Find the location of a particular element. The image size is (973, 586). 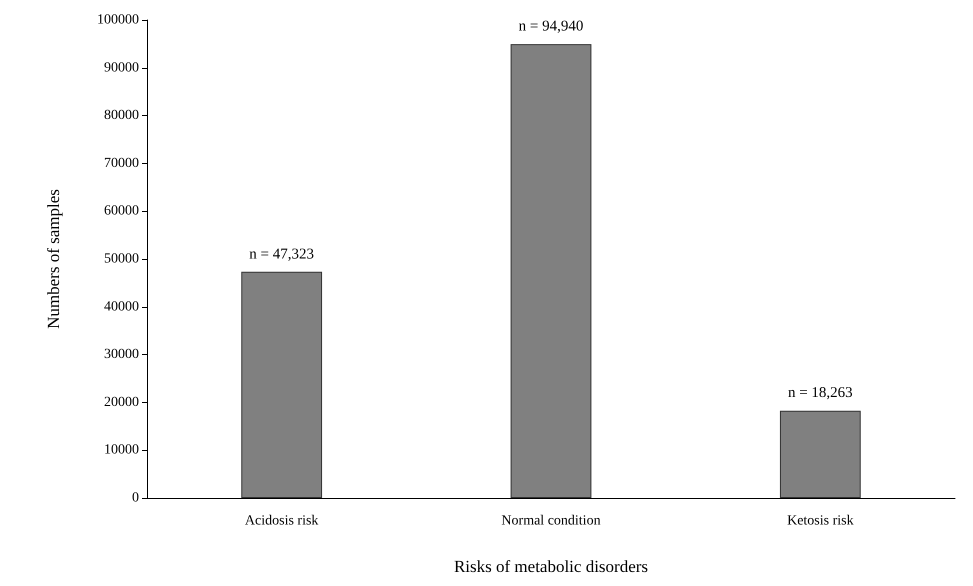

y-tick-label: 90000 is located at coordinates (121, 68).